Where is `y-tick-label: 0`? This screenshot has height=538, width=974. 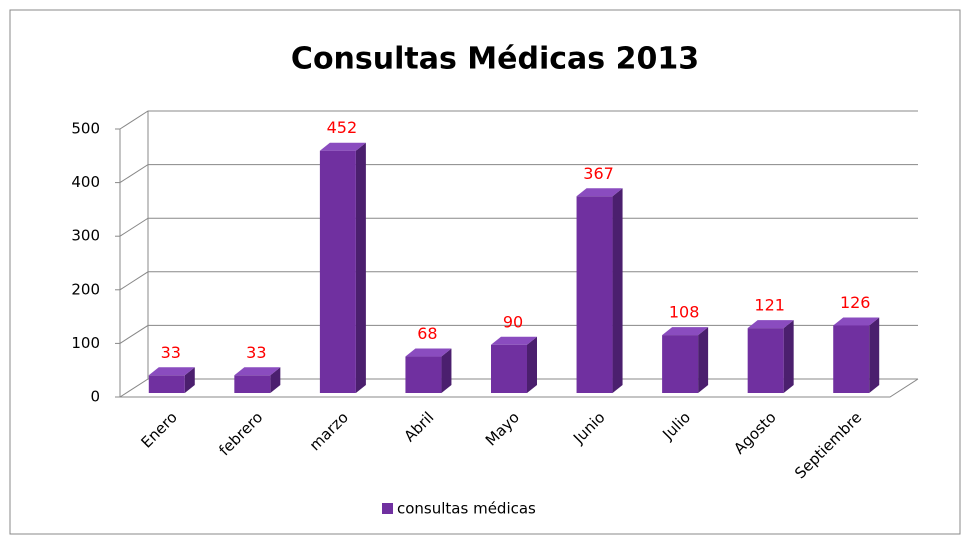
y-tick-label: 0 is located at coordinates (95, 397).